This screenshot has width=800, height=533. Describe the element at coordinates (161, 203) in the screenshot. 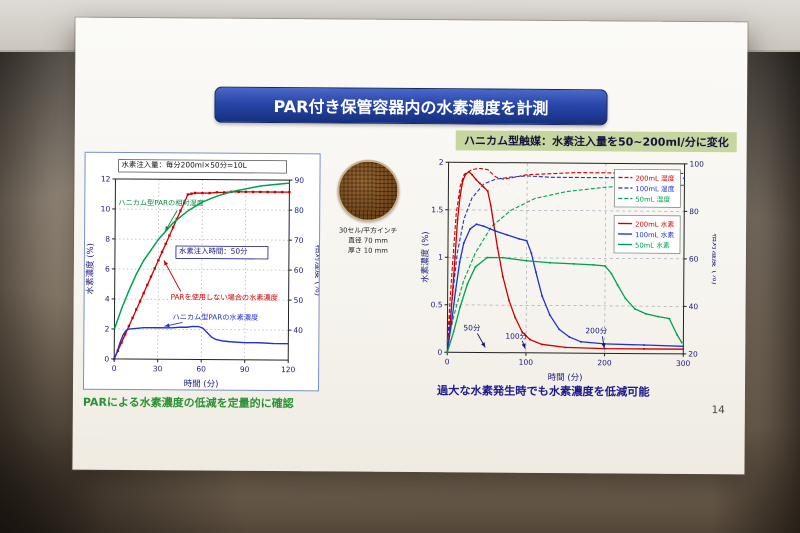

I see `svg-text: ハニカム型PARの相対湿度` at that location.